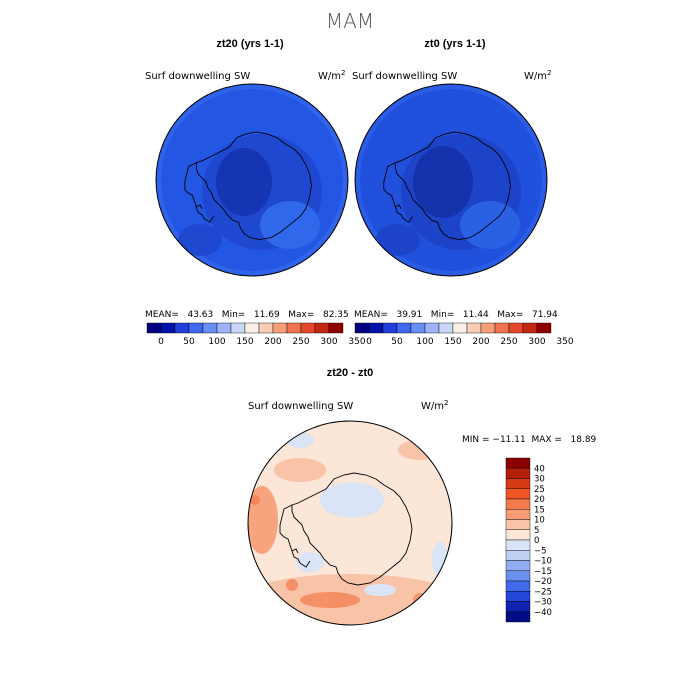 The width and height of the screenshot is (700, 700). What do you see at coordinates (539, 510) in the screenshot?
I see `colorbar-tick-label: 15` at bounding box center [539, 510].